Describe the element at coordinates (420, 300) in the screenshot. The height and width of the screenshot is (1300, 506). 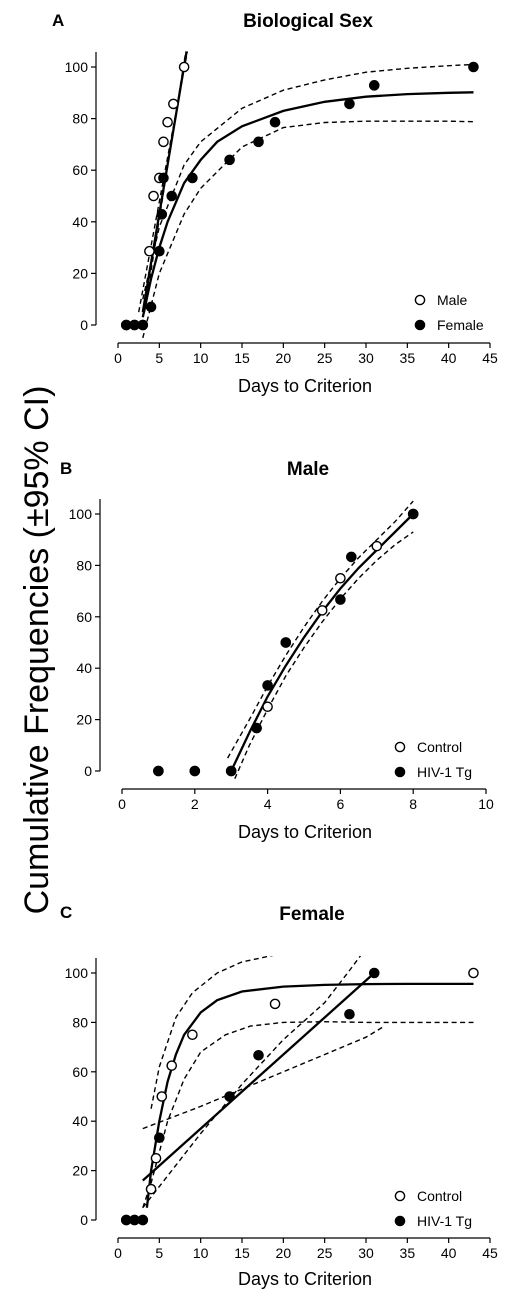
I see `legend-marker-male` at that location.